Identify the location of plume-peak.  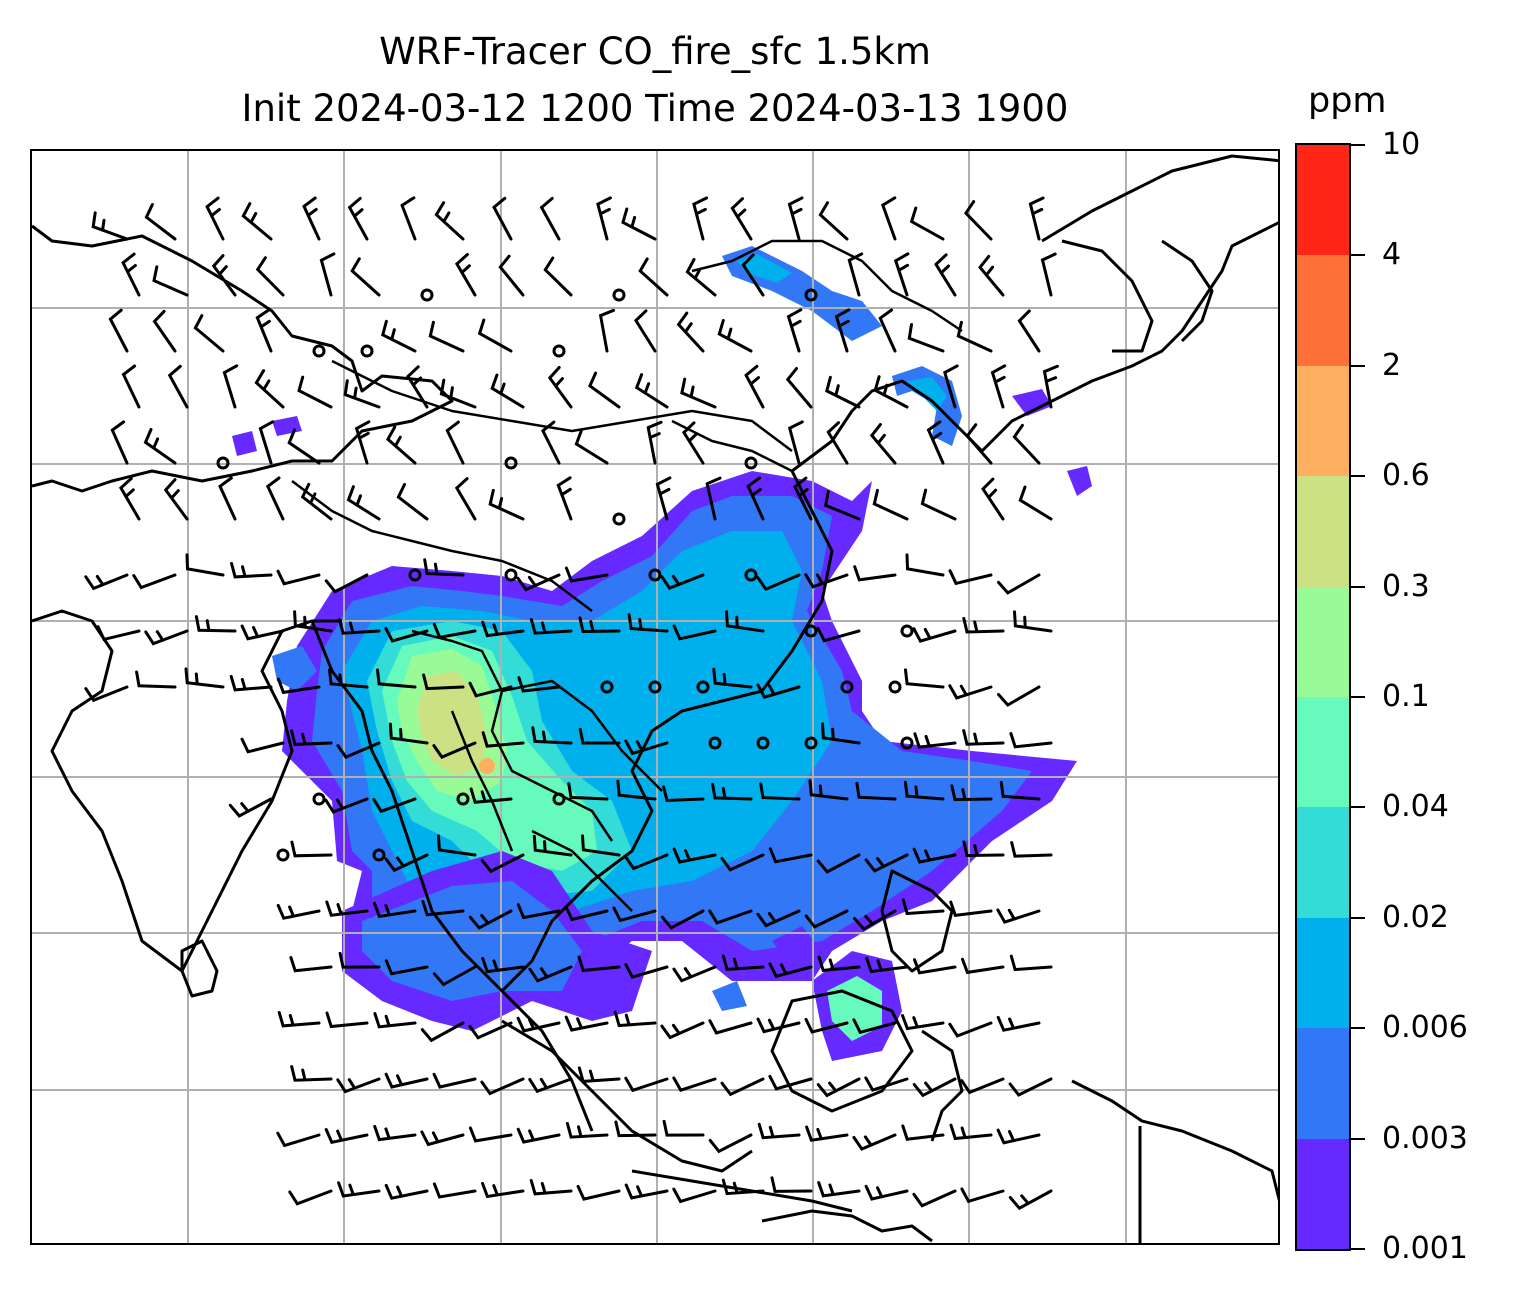
(487, 766).